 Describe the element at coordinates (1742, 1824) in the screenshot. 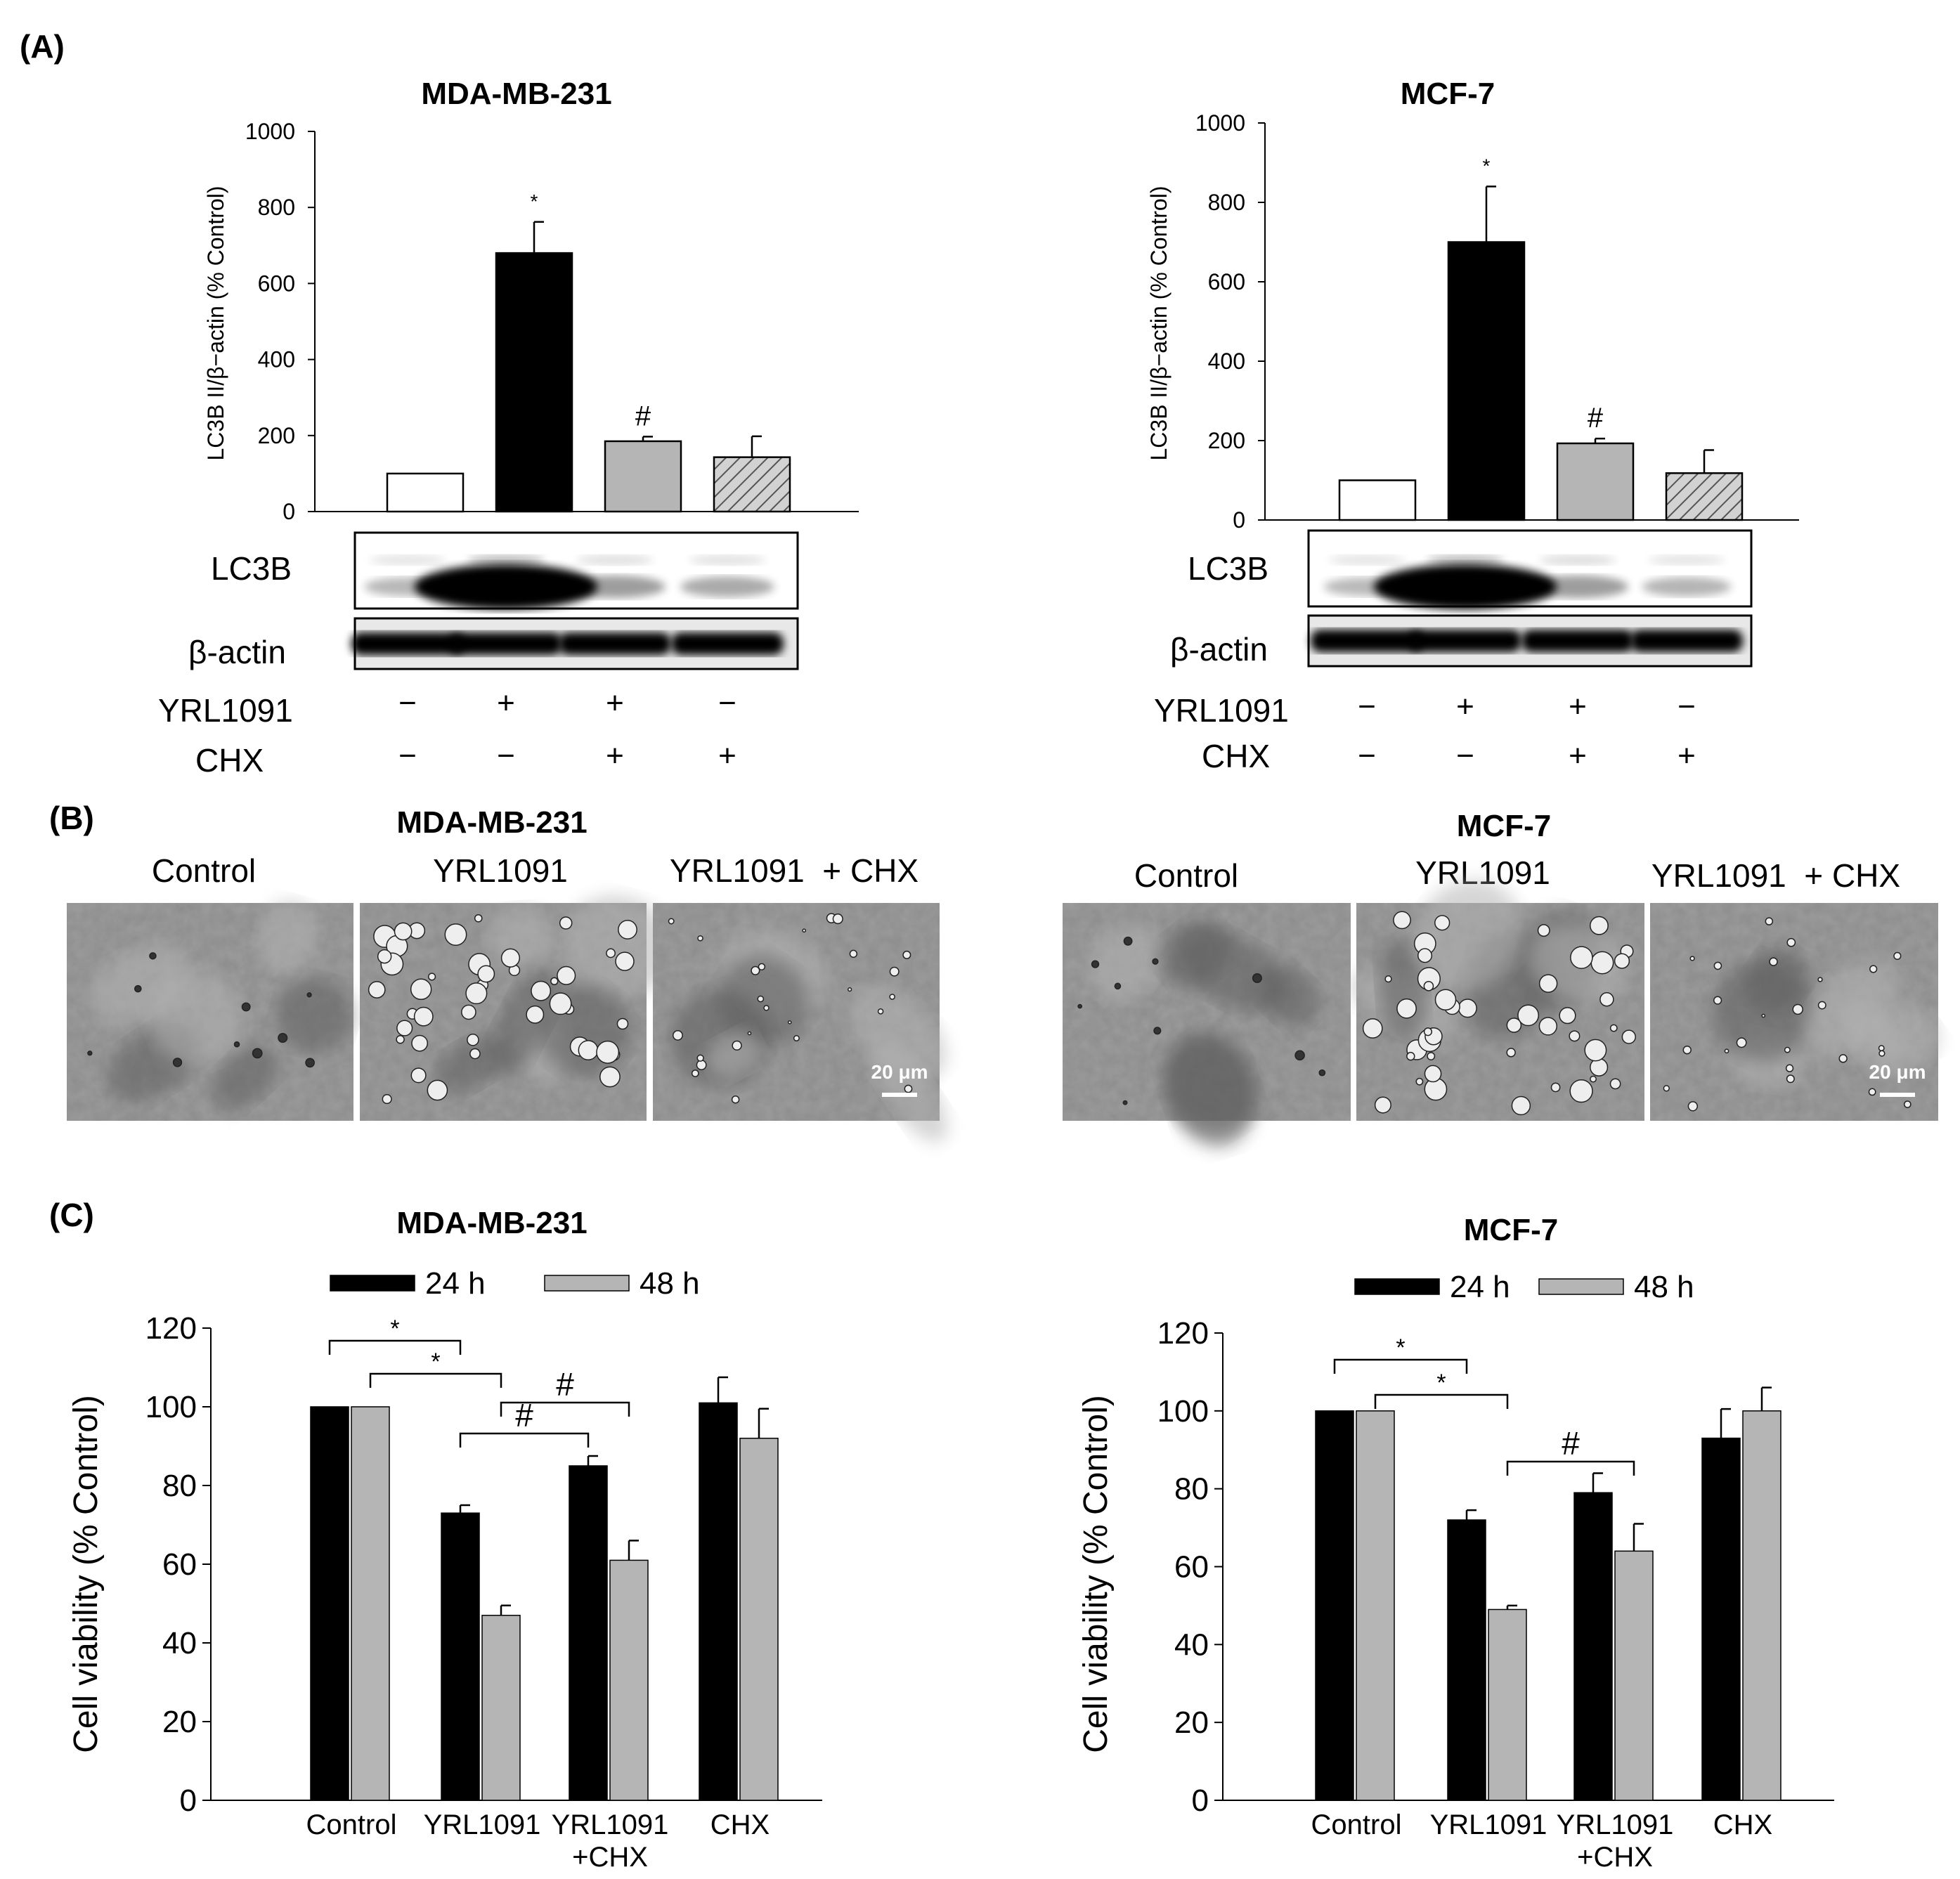

I see `x-tick-label: CHX` at that location.